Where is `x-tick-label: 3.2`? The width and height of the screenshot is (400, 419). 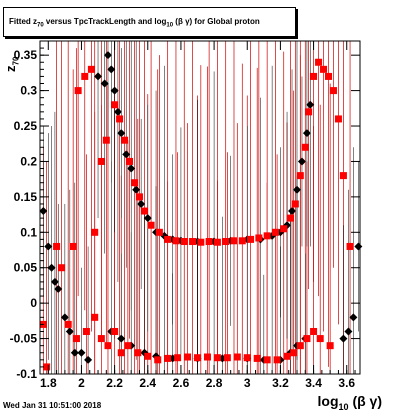 x-tick-label: 3.2 is located at coordinates (280, 383).